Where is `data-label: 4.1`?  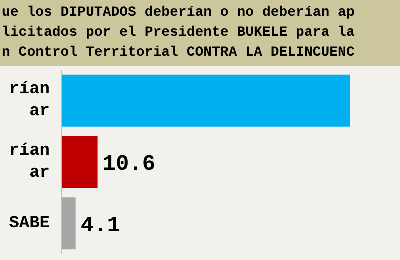
data-label: 4.1 is located at coordinates (100, 225).